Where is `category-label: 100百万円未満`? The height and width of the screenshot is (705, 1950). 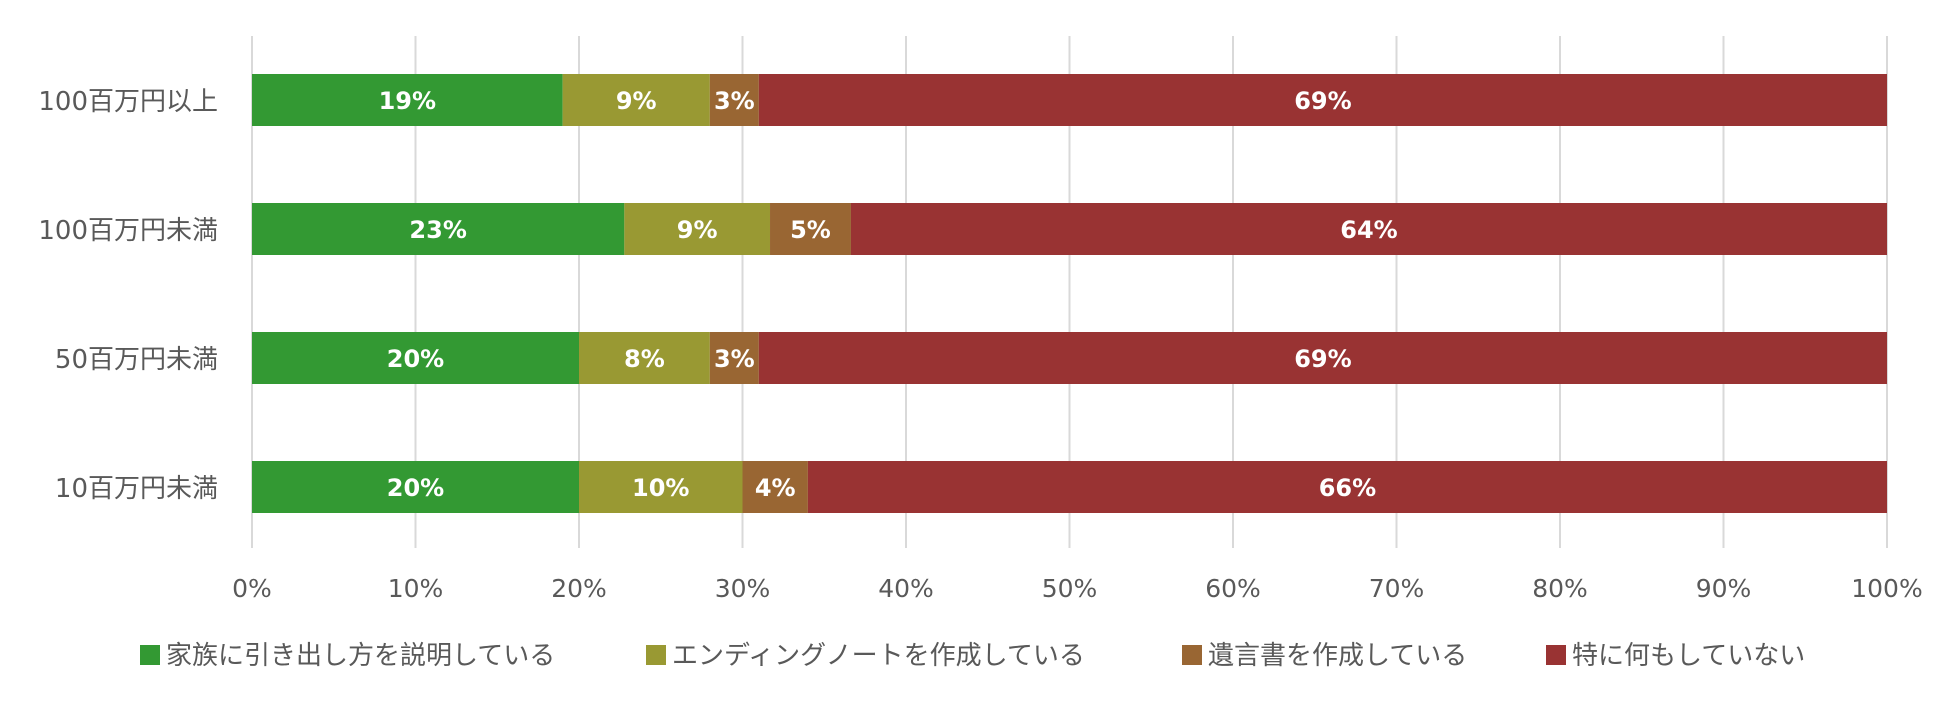
category-label: 100百万円未満 is located at coordinates (128, 231).